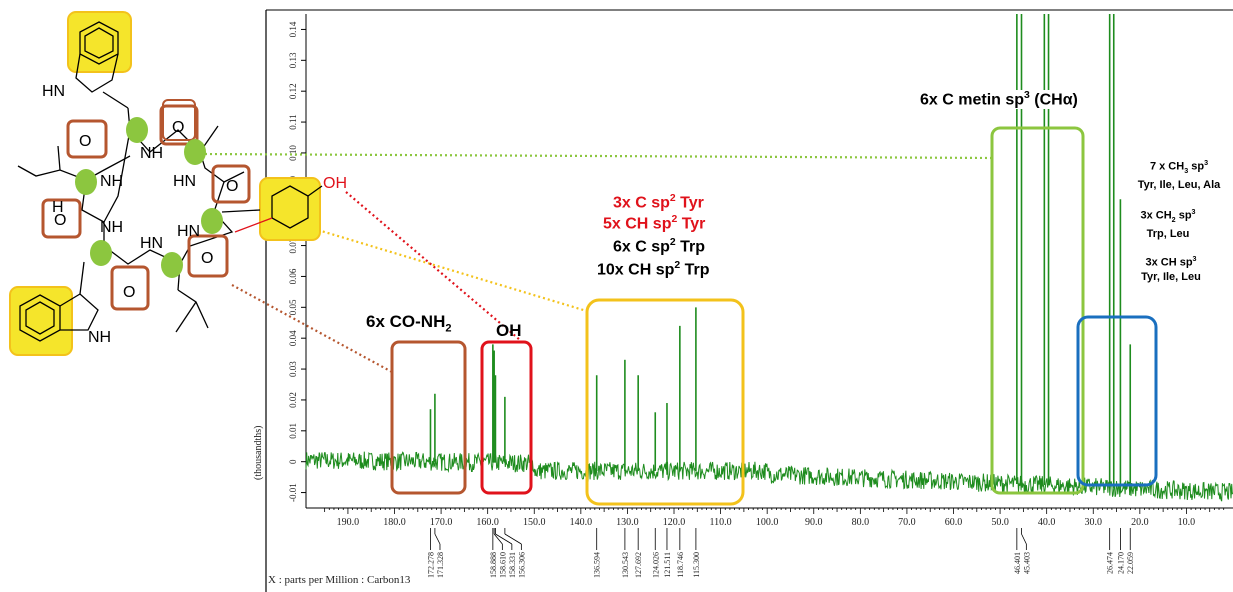  I want to click on y-tick-label: 0.13, so click(293, 60).